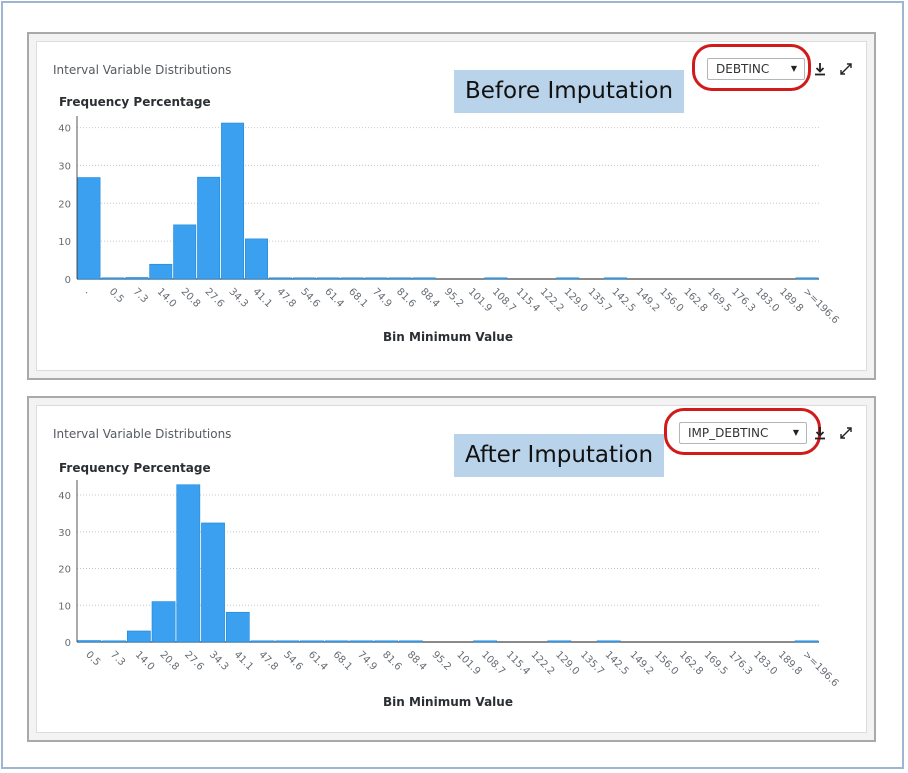  Describe the element at coordinates (117, 658) in the screenshot. I see `x-tick-label: 7.3` at that location.